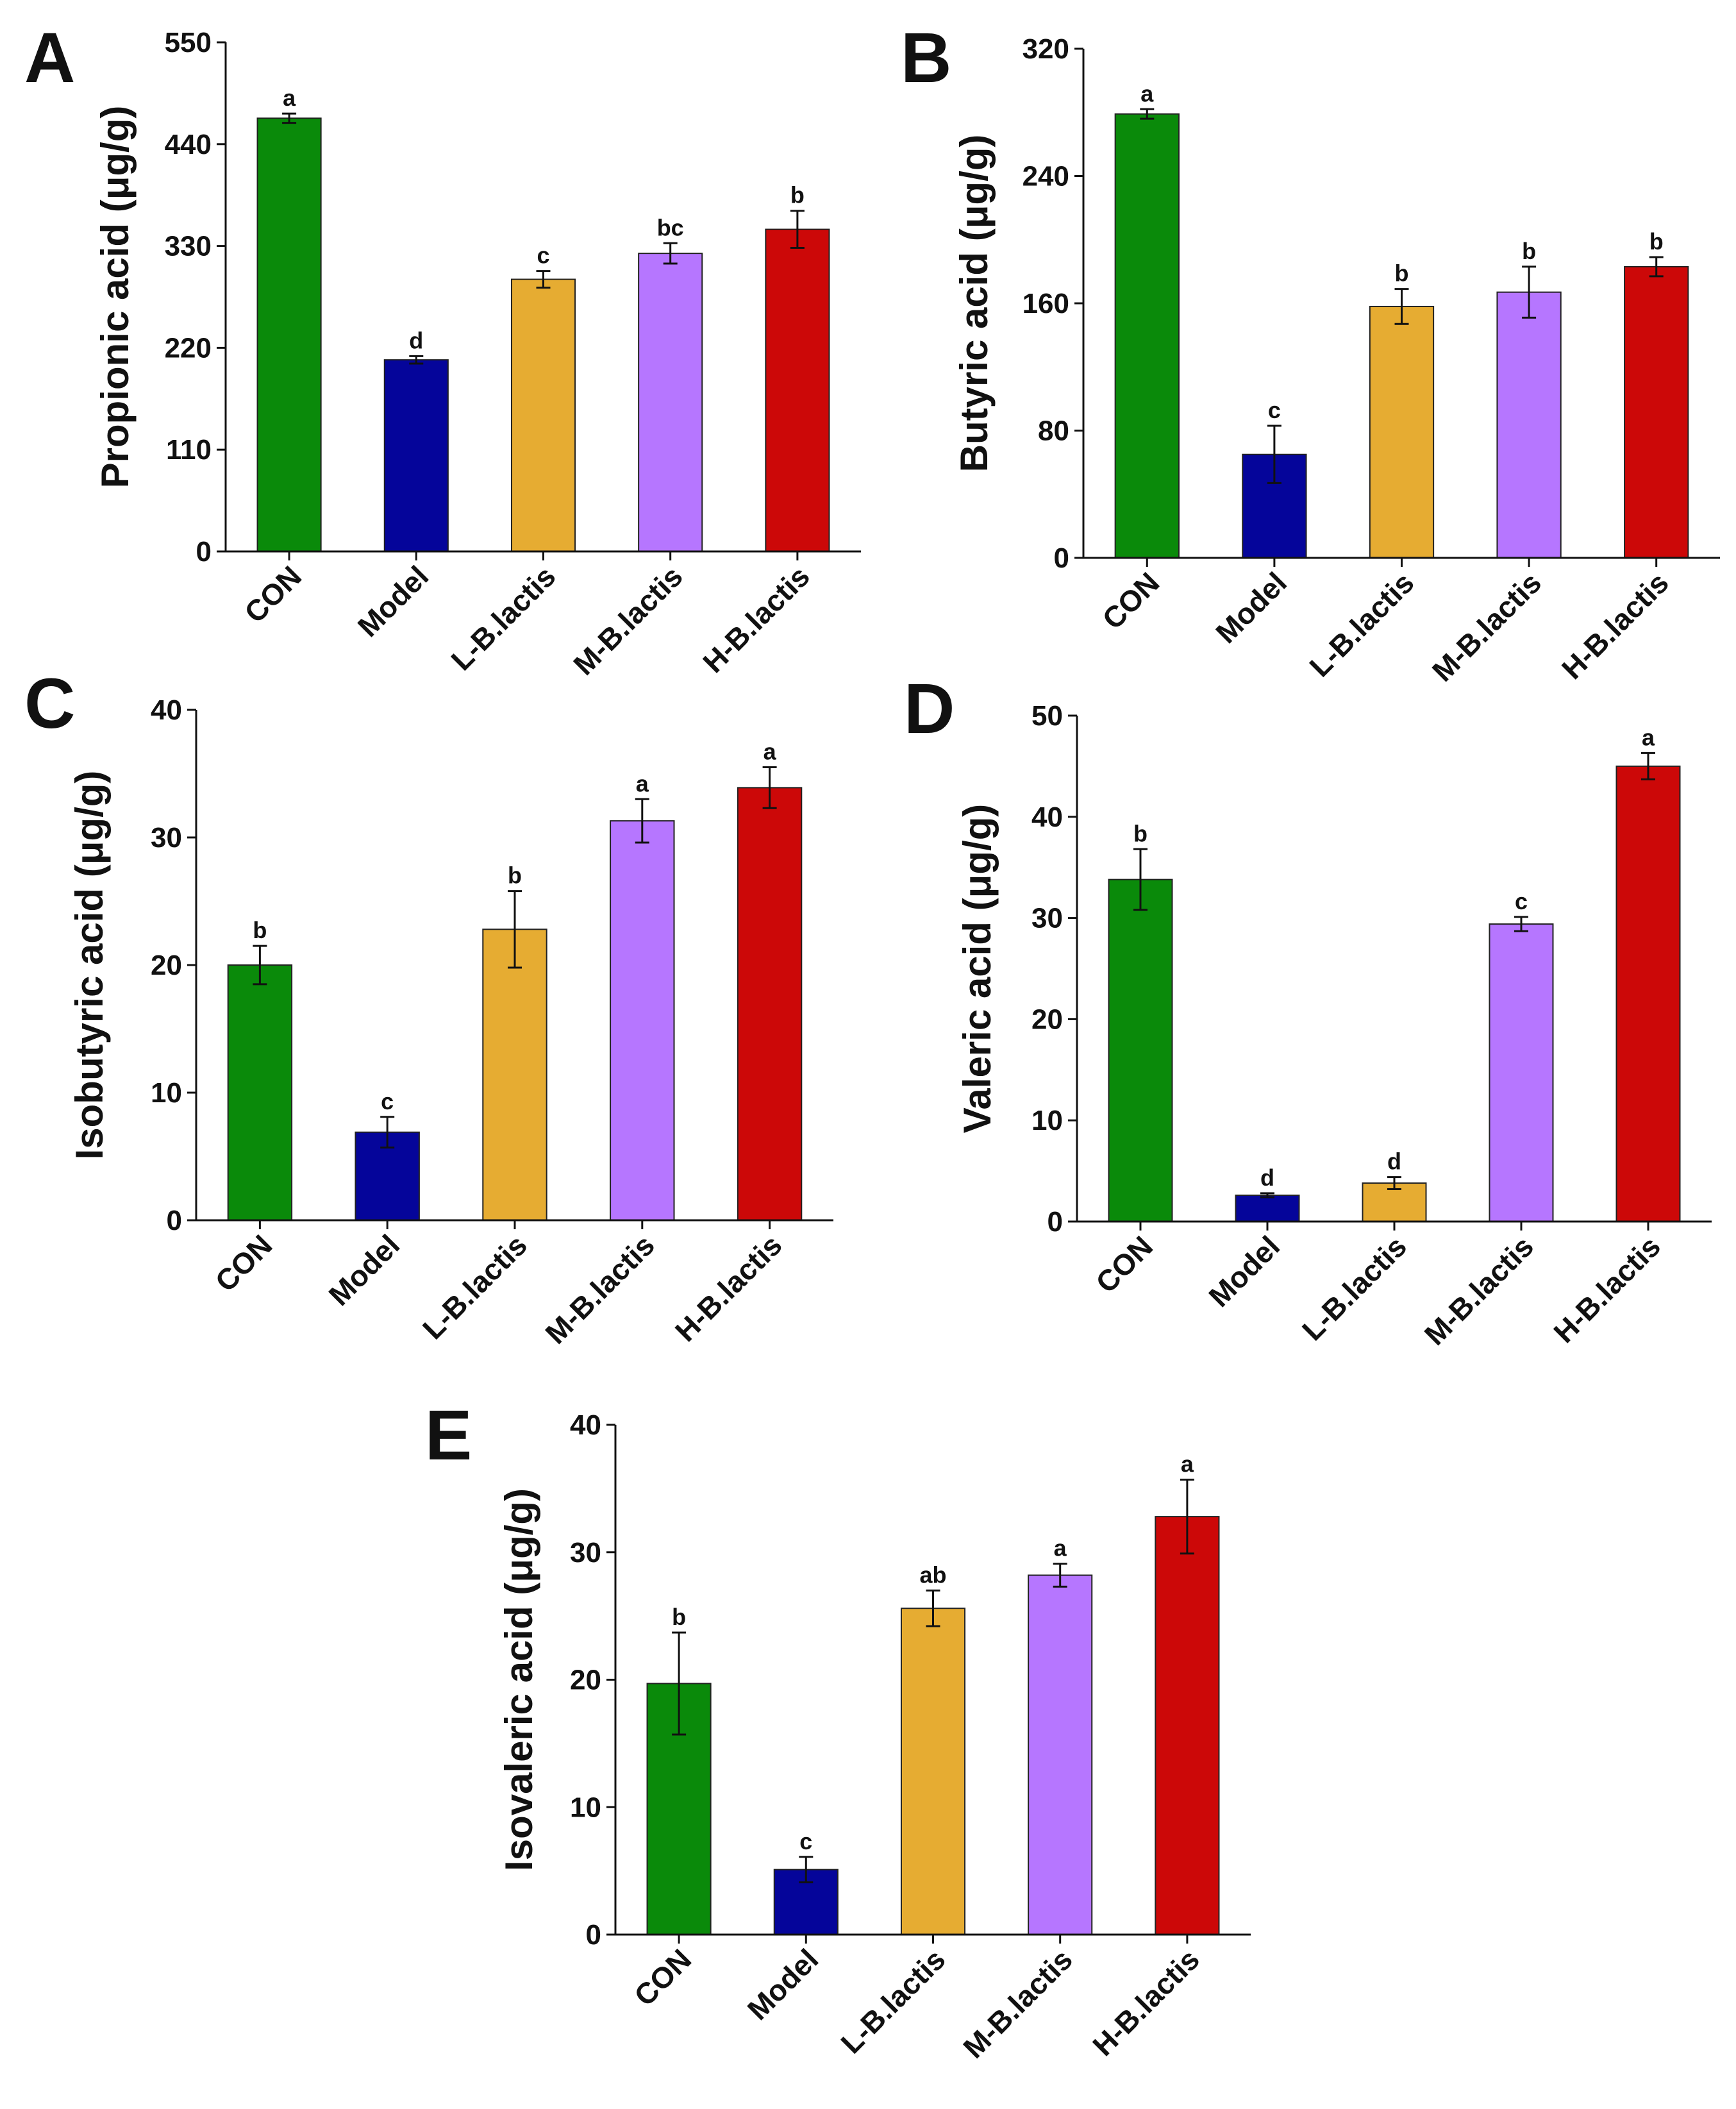 The width and height of the screenshot is (1736, 2109). Describe the element at coordinates (932, 1574) in the screenshot. I see `significance-label: ab` at that location.